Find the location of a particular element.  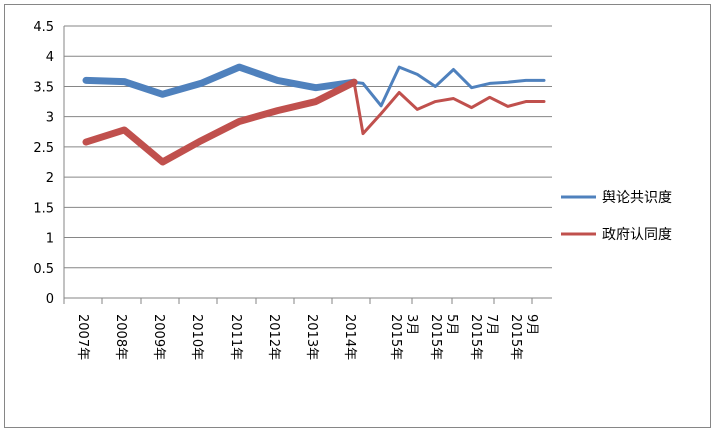

x-tick-label: 3月 is located at coordinates (411, 324).